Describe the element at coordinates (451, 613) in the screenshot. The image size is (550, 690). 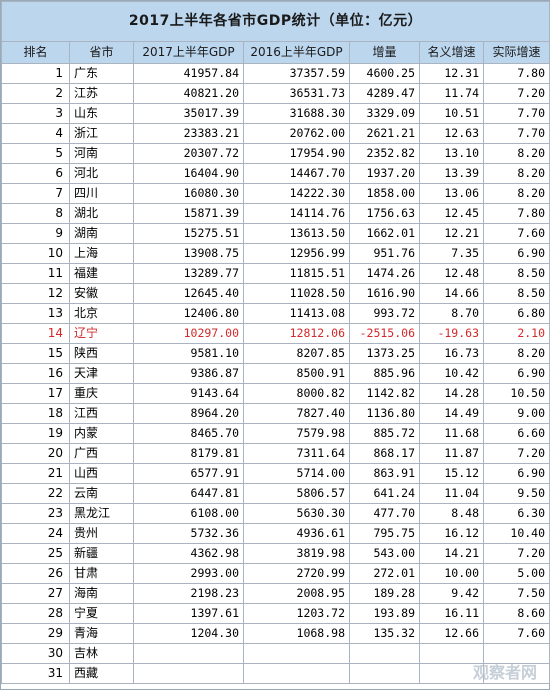
I see `cell-nominal-growth: 16.11` at that location.